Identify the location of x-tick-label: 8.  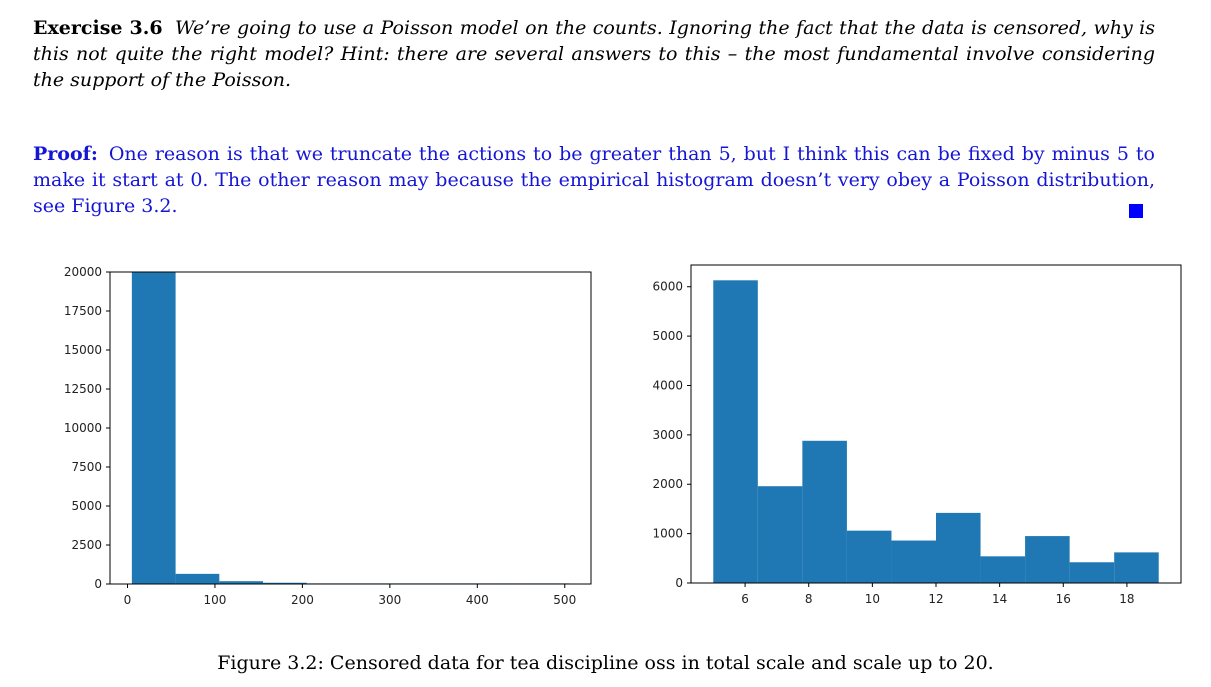
(809, 599).